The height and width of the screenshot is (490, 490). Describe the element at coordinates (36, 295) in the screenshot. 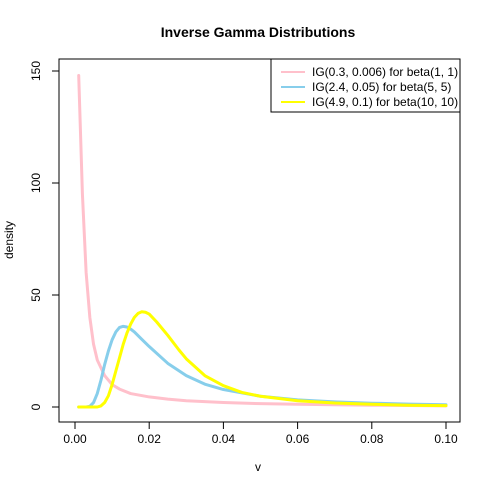

I see `y-tick-label: 50` at that location.